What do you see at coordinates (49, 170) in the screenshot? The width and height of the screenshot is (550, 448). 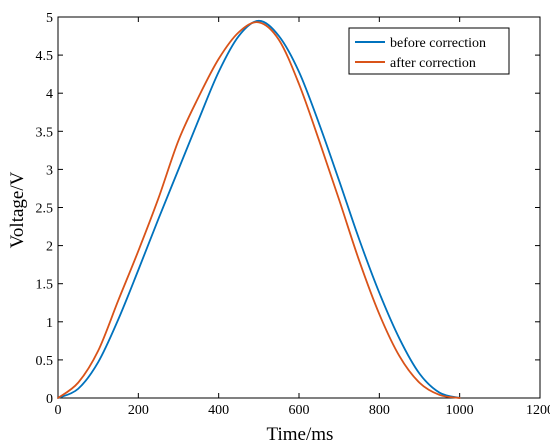 I see `y-tick-label: 3` at bounding box center [49, 170].